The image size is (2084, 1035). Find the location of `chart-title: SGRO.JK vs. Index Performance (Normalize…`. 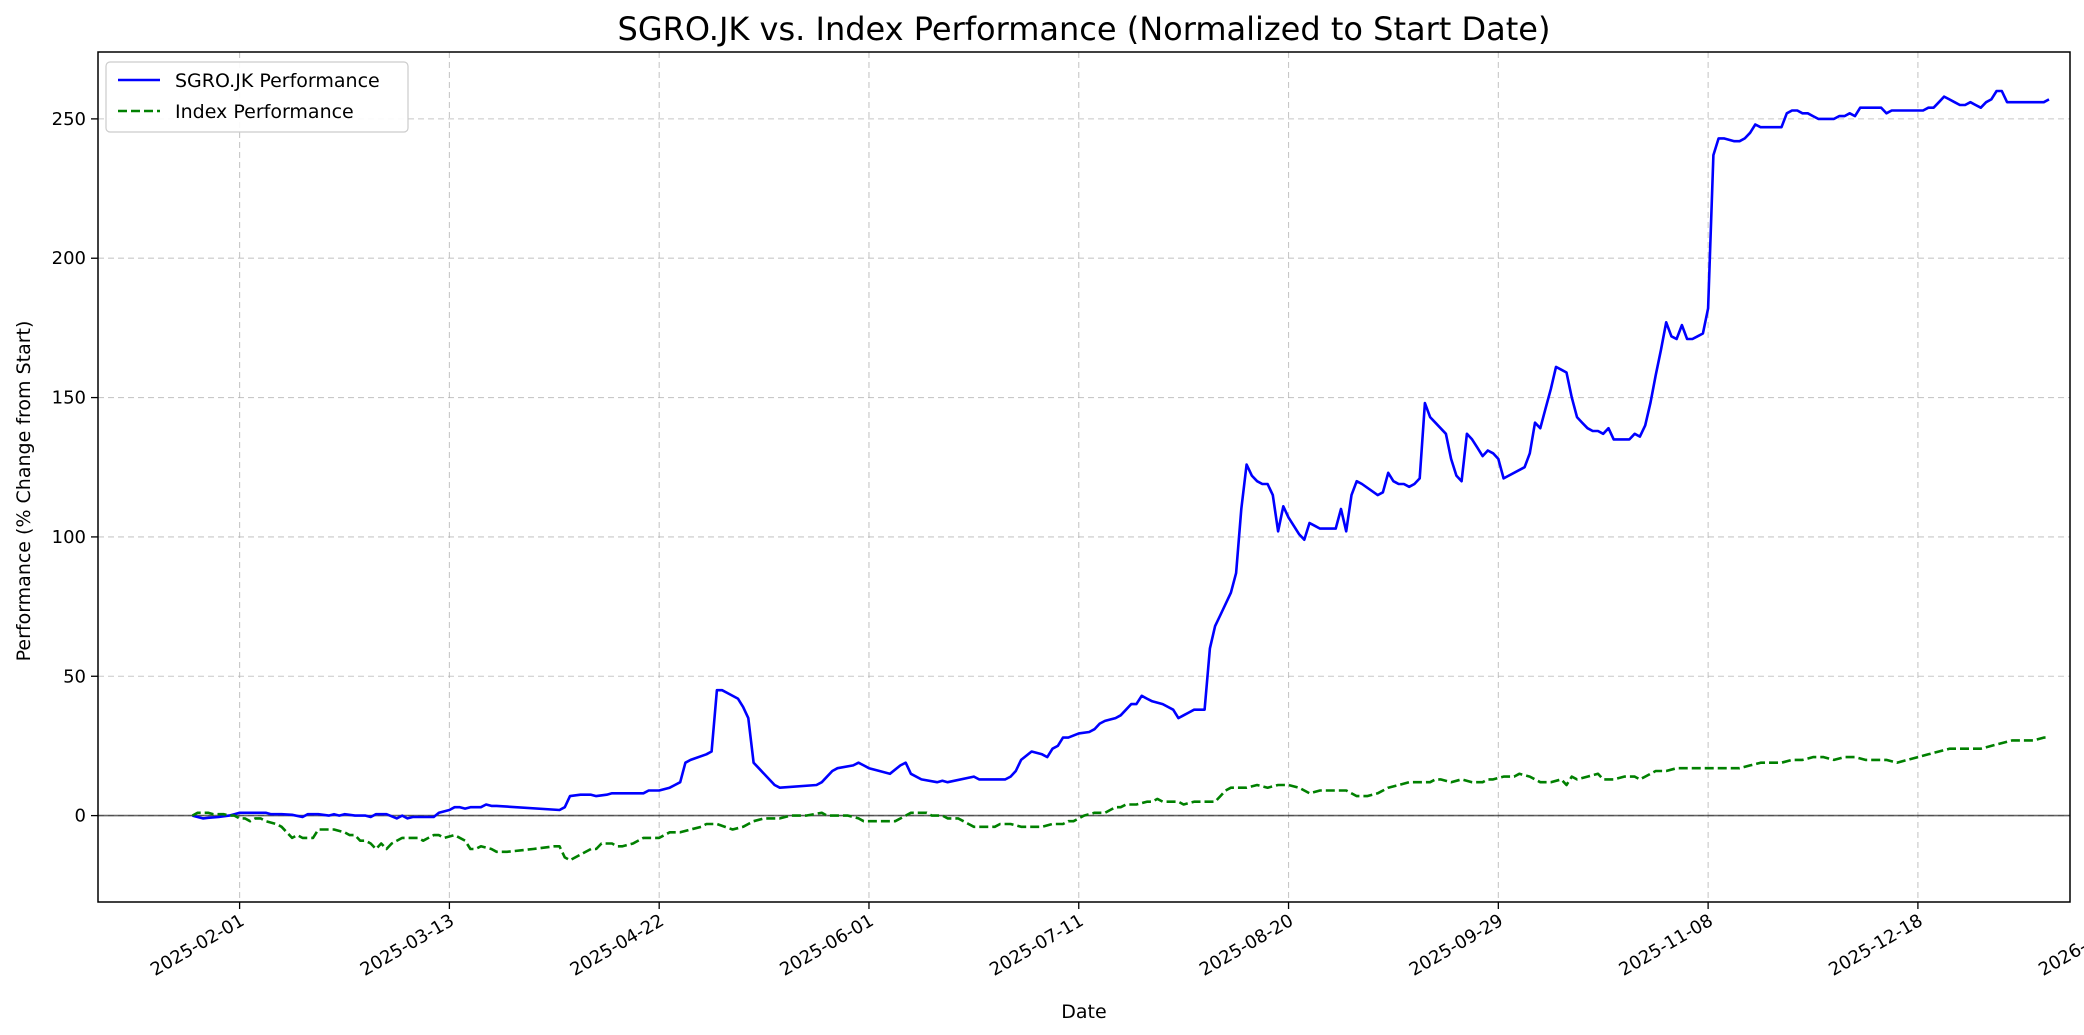

chart-title: SGRO.JK vs. Index Performance (Normalize… is located at coordinates (1084, 29).